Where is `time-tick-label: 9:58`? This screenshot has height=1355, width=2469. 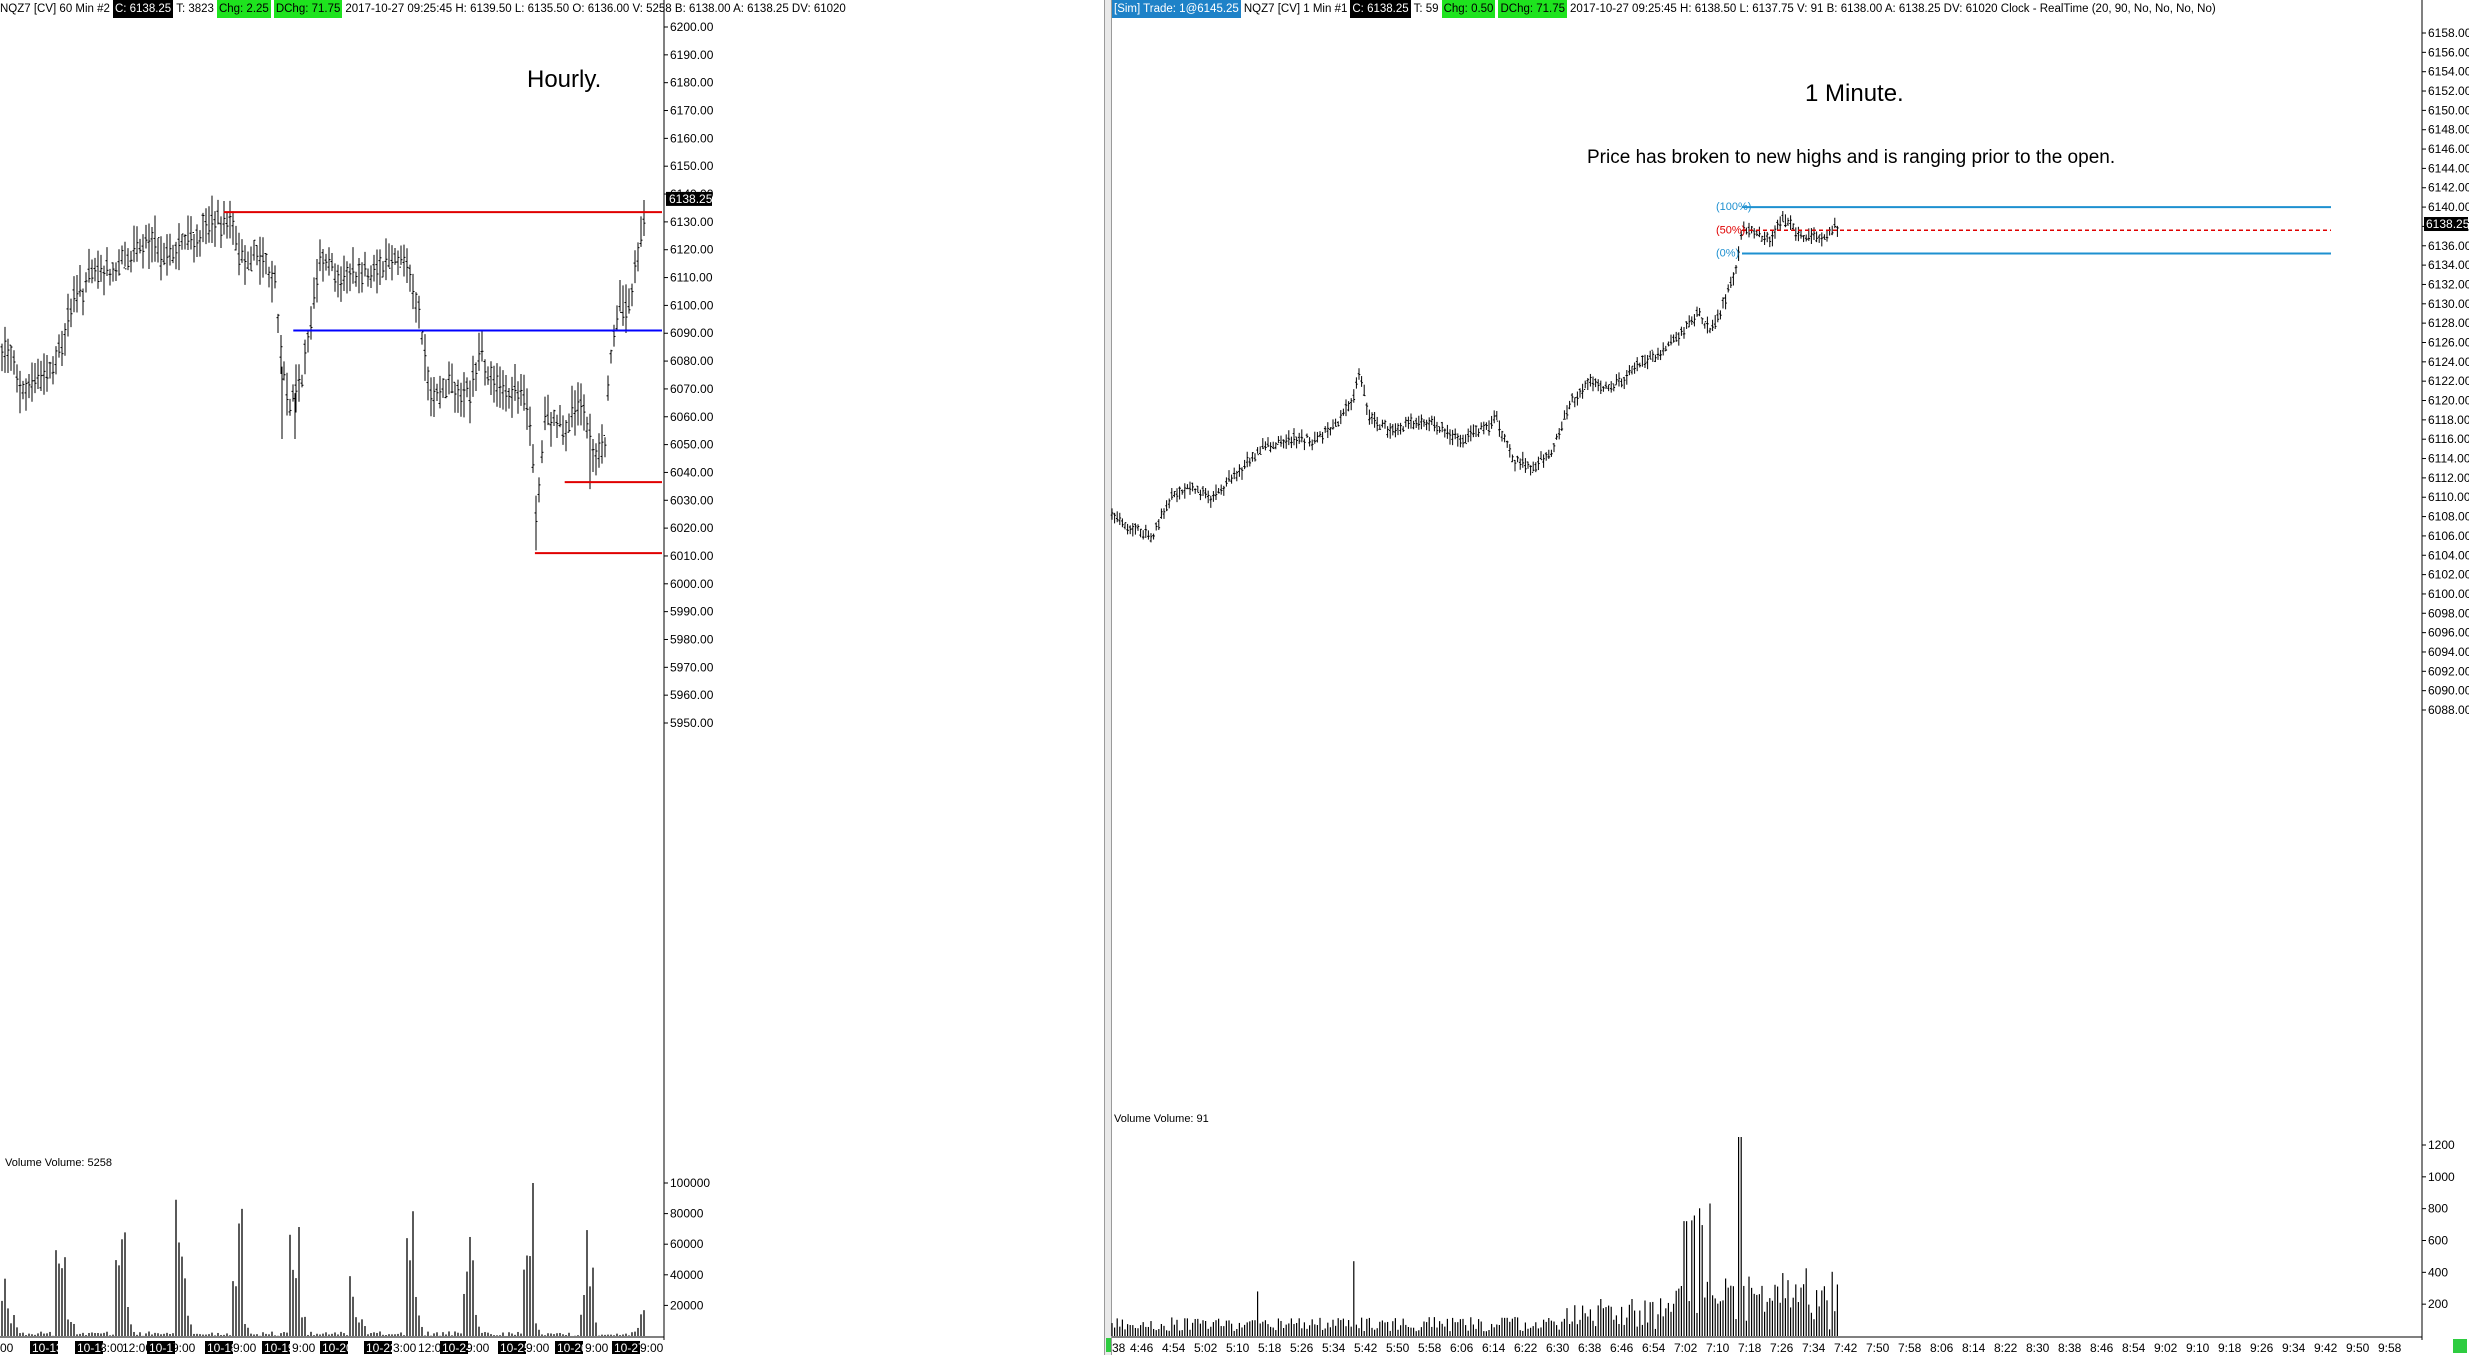
time-tick-label: 9:58 is located at coordinates (2390, 1348).